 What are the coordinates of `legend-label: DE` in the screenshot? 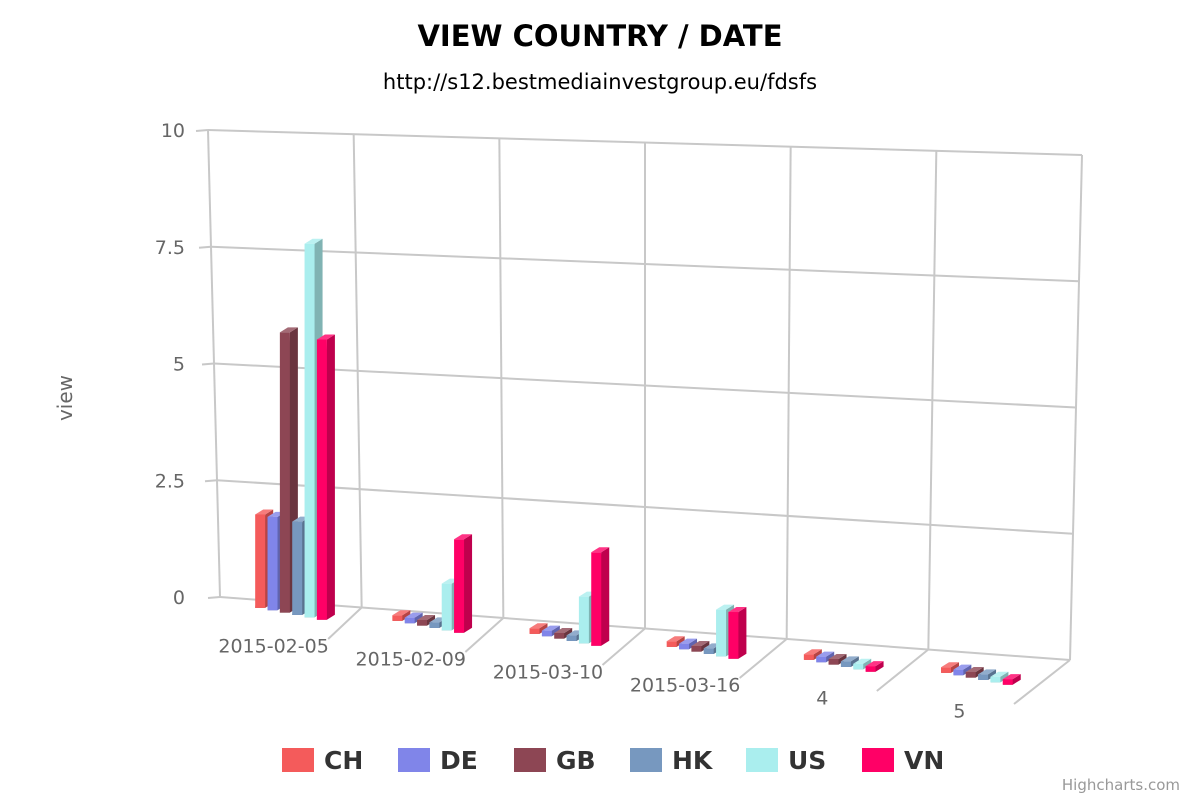 It's located at (459, 760).